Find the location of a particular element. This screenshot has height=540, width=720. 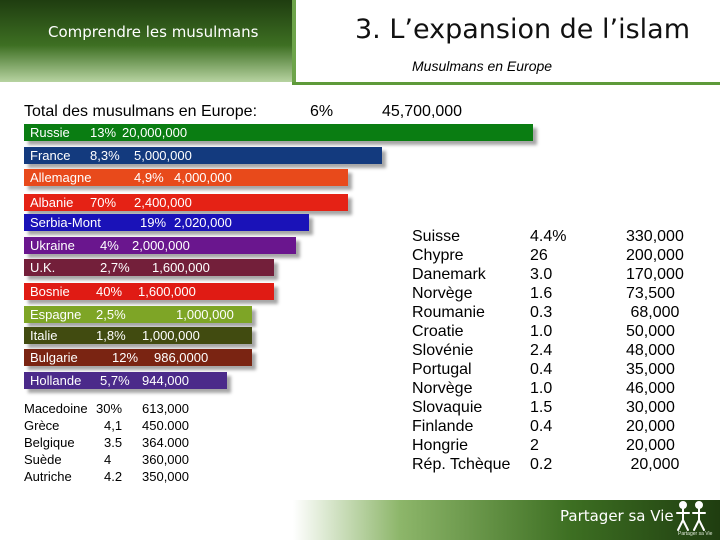

logo-caption: Partager sa Vie is located at coordinates (695, 534).